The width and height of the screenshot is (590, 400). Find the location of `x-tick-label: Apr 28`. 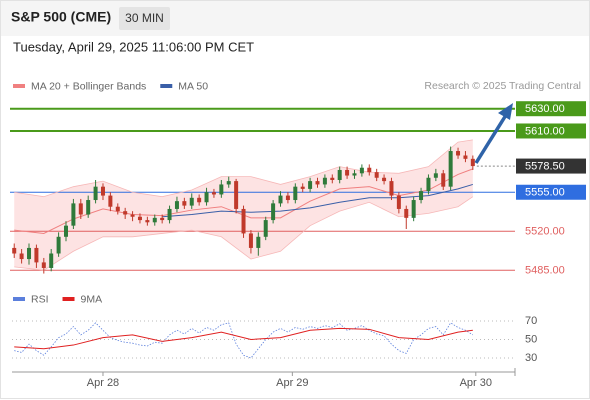

x-tick-label: Apr 28 is located at coordinates (103, 383).